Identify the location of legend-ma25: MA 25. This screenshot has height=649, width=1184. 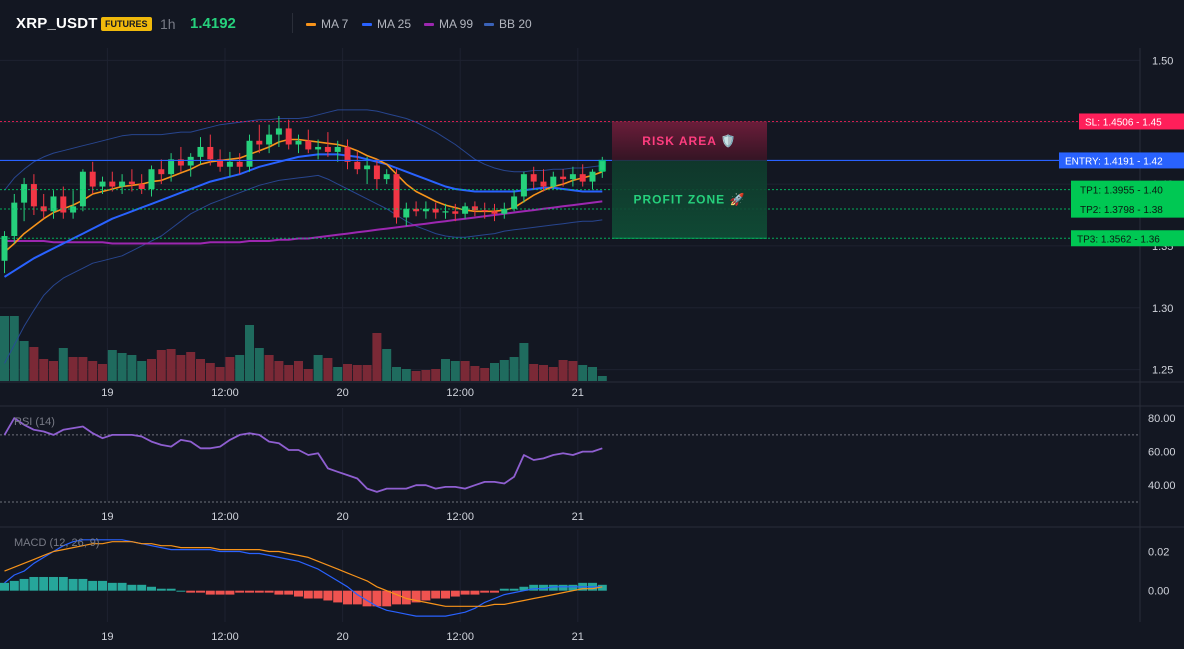
(386, 24).